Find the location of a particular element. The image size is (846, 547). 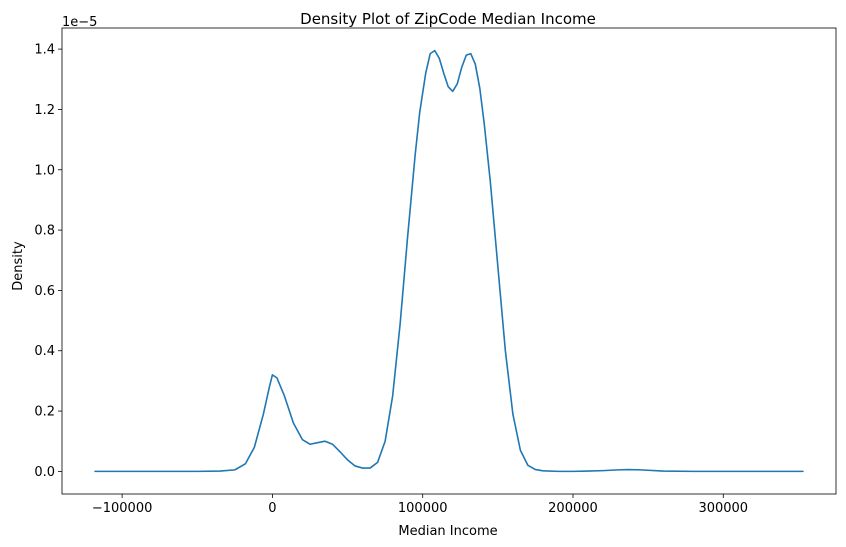

x-tick-label: −100000 is located at coordinates (122, 508).